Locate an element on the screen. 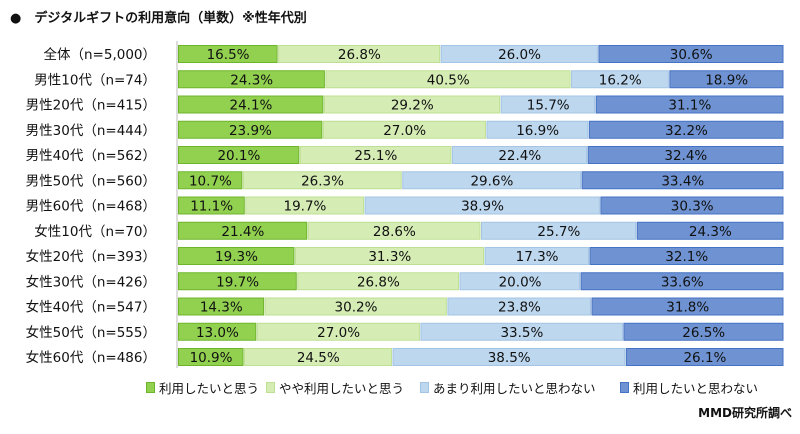 The height and width of the screenshot is (434, 800). data-label: 11.1% is located at coordinates (211, 207).